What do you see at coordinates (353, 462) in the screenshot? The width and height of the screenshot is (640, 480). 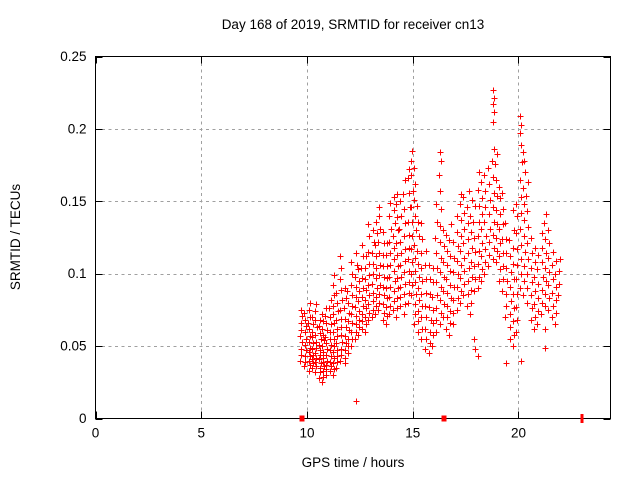 I see `x-axis-label: GPS time / hours` at bounding box center [353, 462].